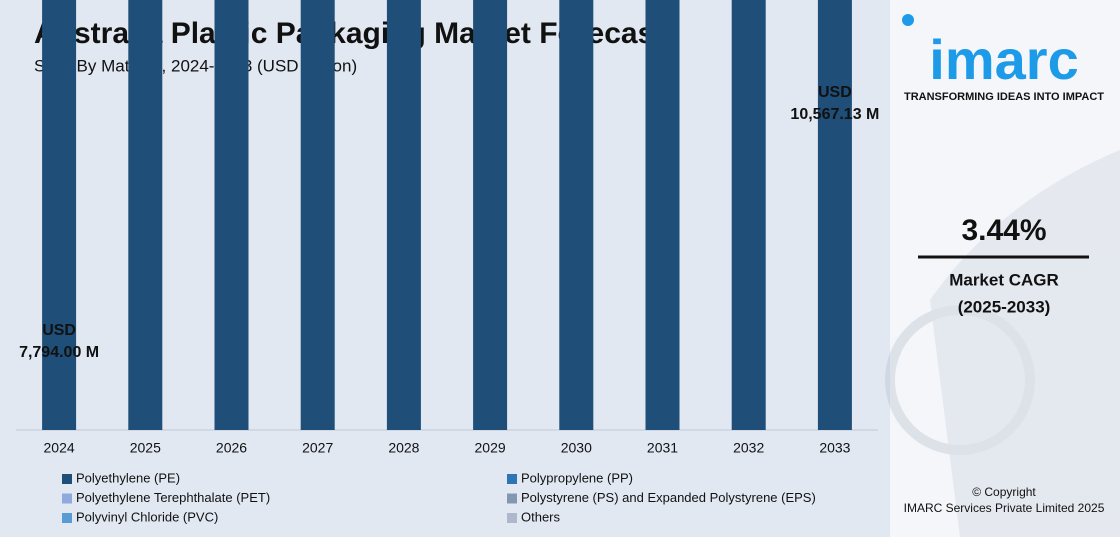 This screenshot has height=542, width=1120. Describe the element at coordinates (1004, 97) in the screenshot. I see `tagline: TRANSFORMING IDEAS INTO IMPACT` at that location.